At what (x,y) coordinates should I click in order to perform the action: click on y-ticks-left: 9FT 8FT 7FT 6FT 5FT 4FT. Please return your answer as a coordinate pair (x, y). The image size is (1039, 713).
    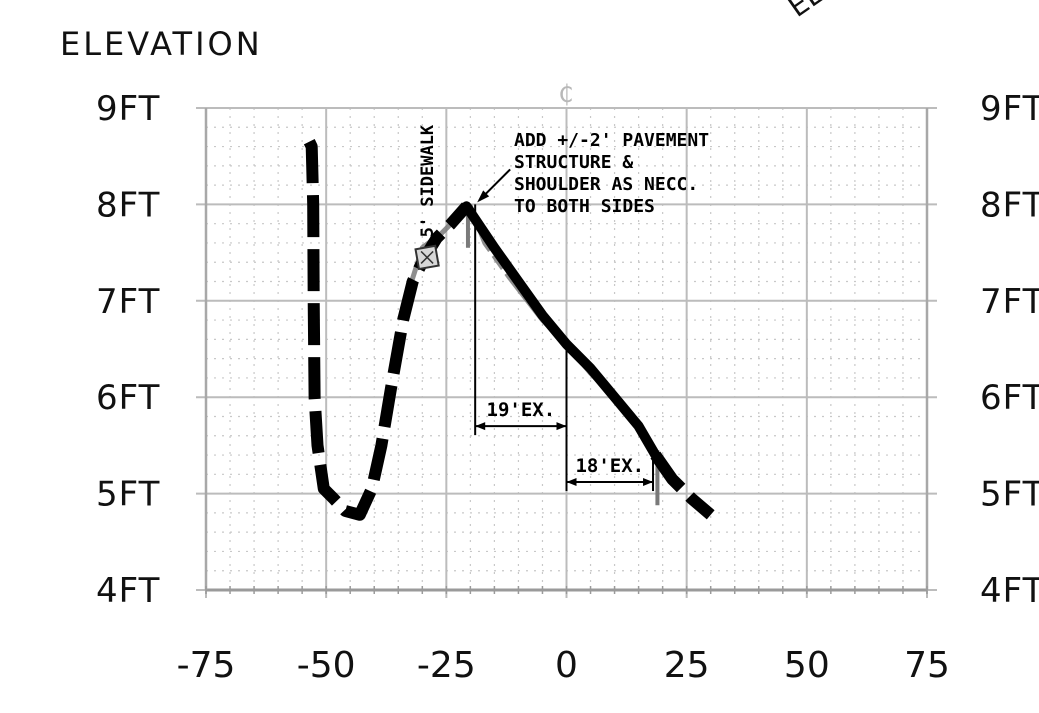
    Looking at the image, I should click on (128, 350).